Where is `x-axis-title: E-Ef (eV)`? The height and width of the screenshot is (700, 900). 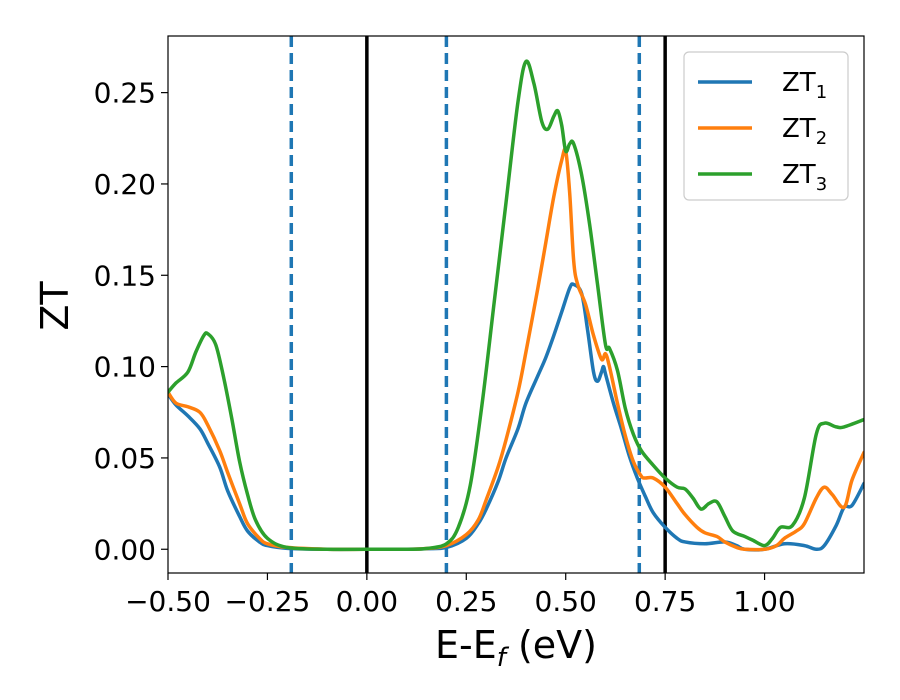 x-axis-title: E-Ef (eV) is located at coordinates (516, 648).